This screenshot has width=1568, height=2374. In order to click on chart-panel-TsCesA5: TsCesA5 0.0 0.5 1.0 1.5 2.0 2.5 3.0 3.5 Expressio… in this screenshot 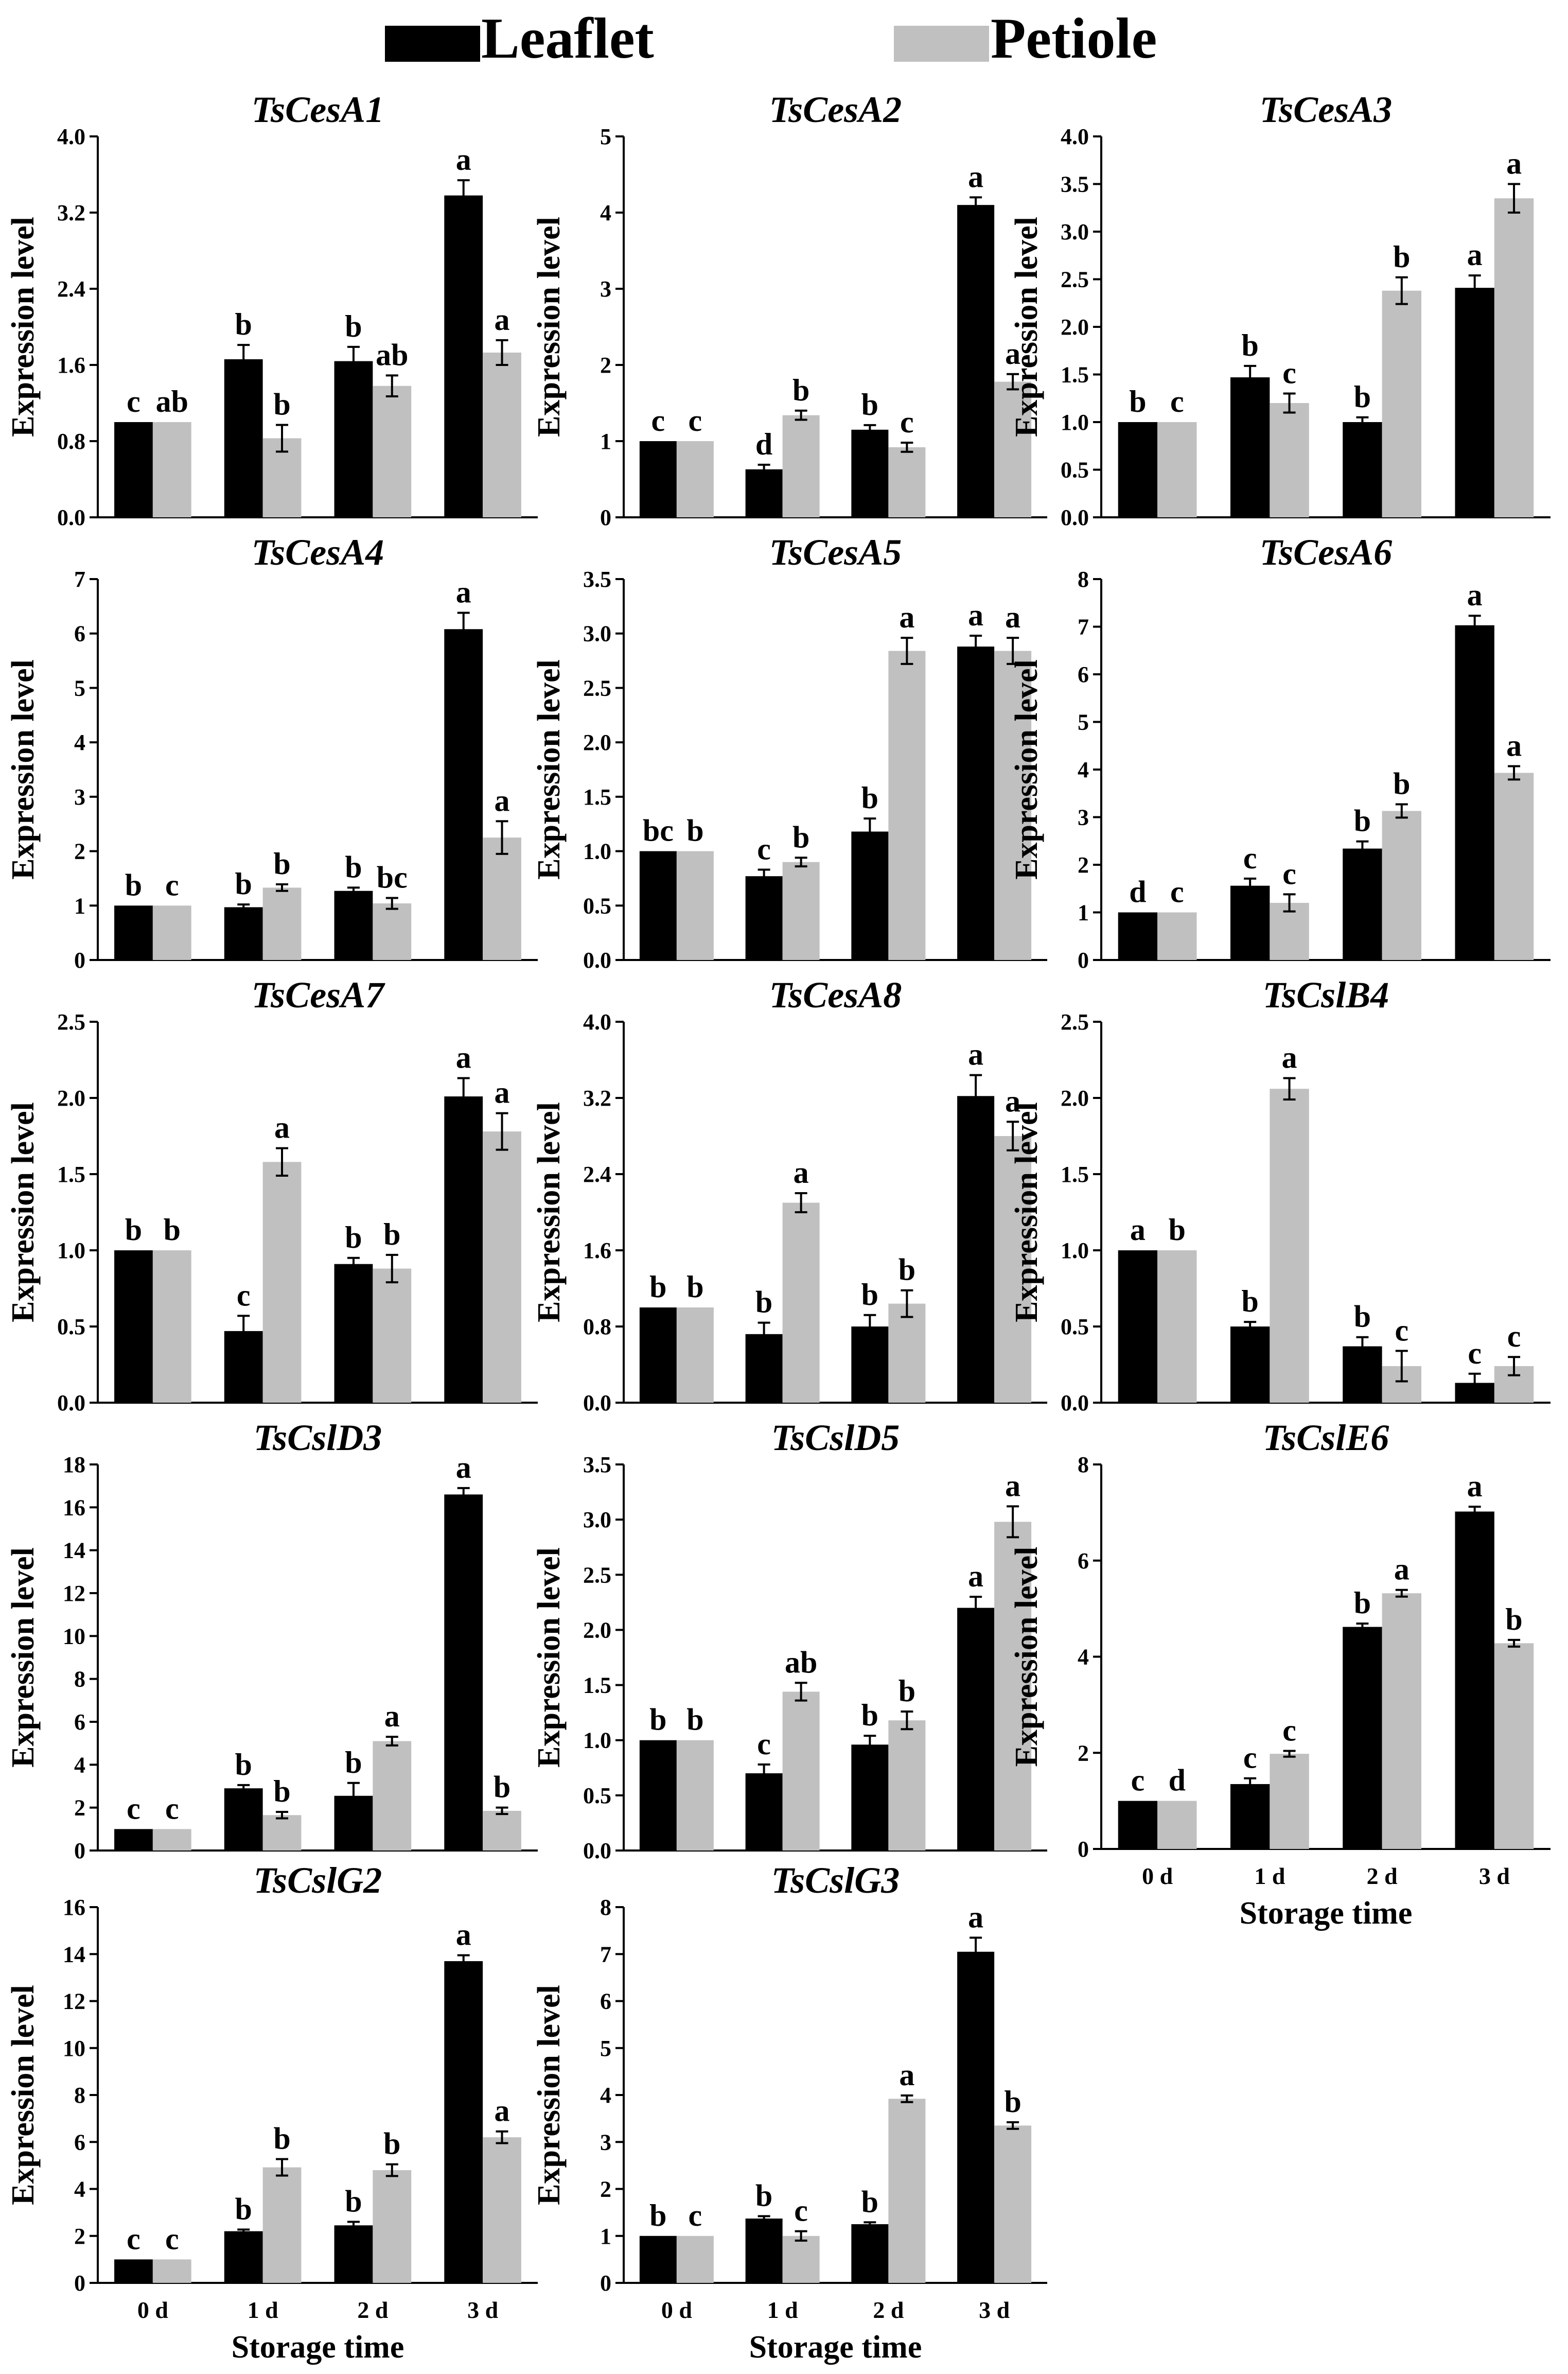, I will do `click(789, 752)`.